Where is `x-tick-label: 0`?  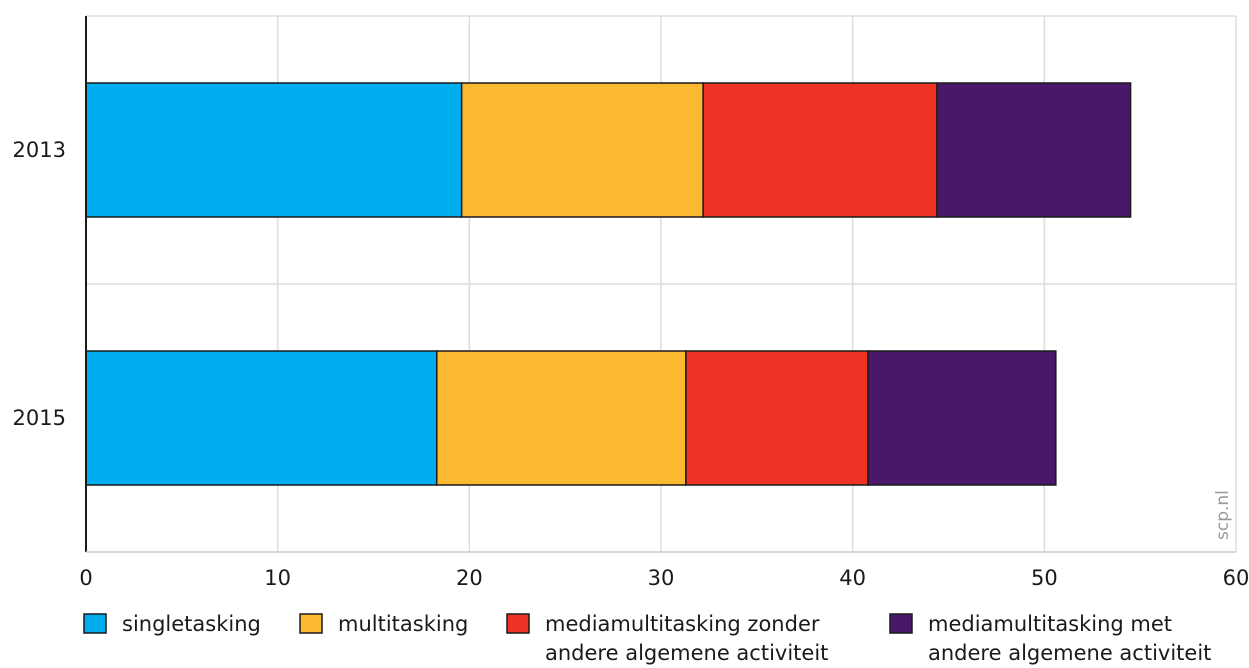 x-tick-label: 0 is located at coordinates (85, 578).